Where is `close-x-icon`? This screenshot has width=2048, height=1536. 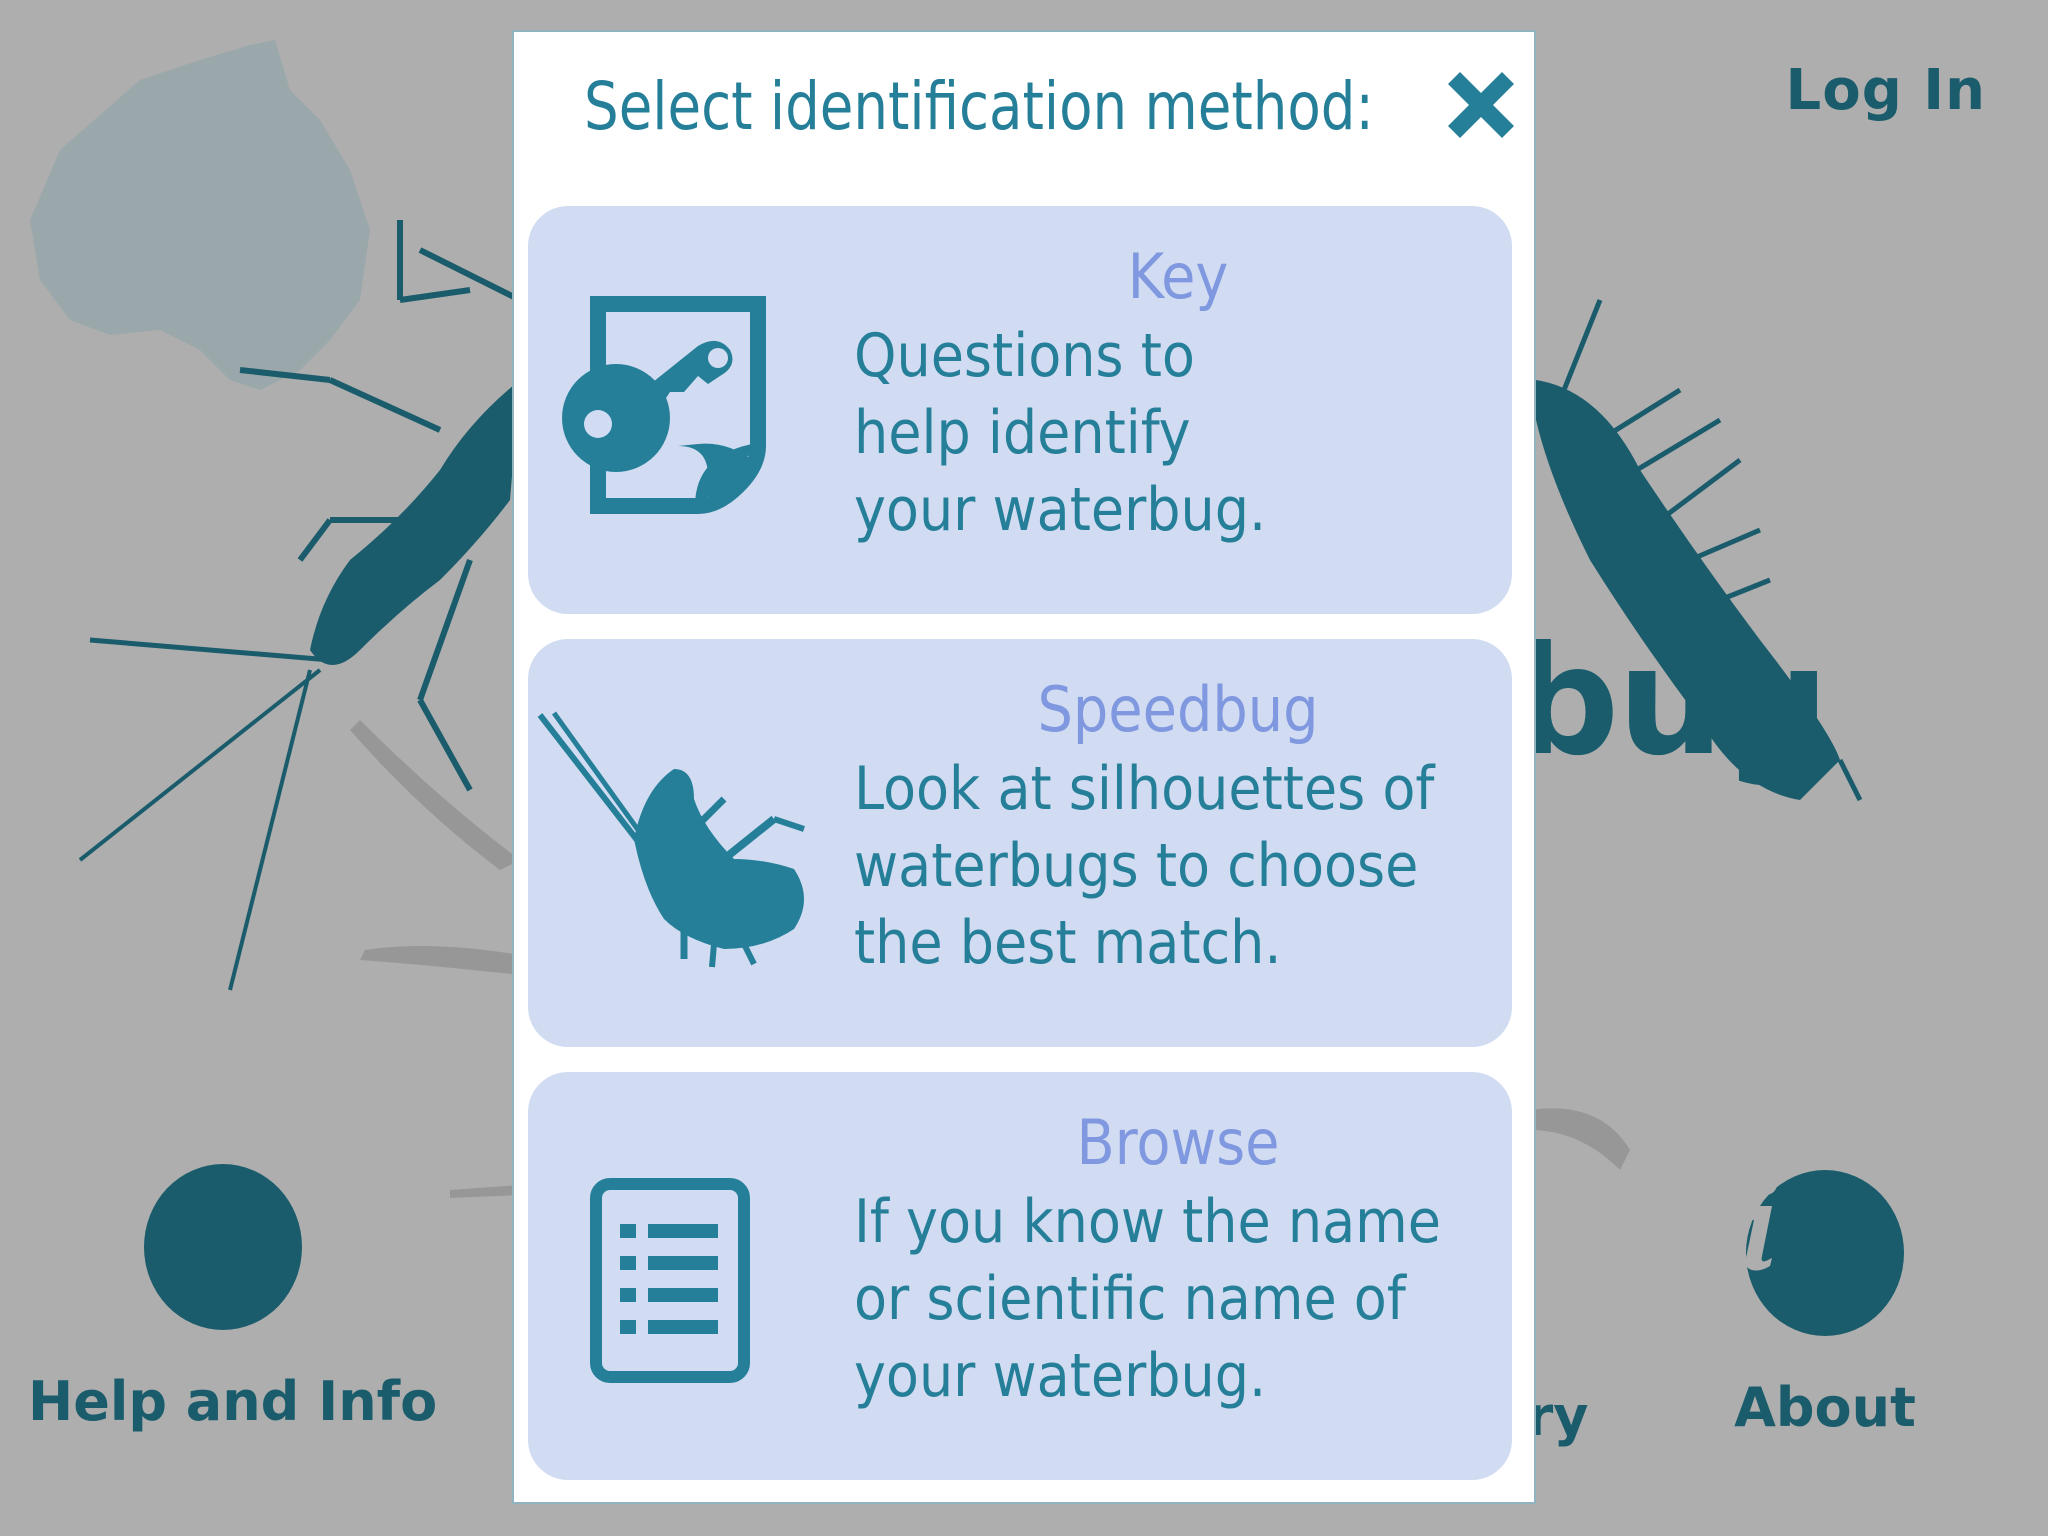 close-x-icon is located at coordinates (1481, 105).